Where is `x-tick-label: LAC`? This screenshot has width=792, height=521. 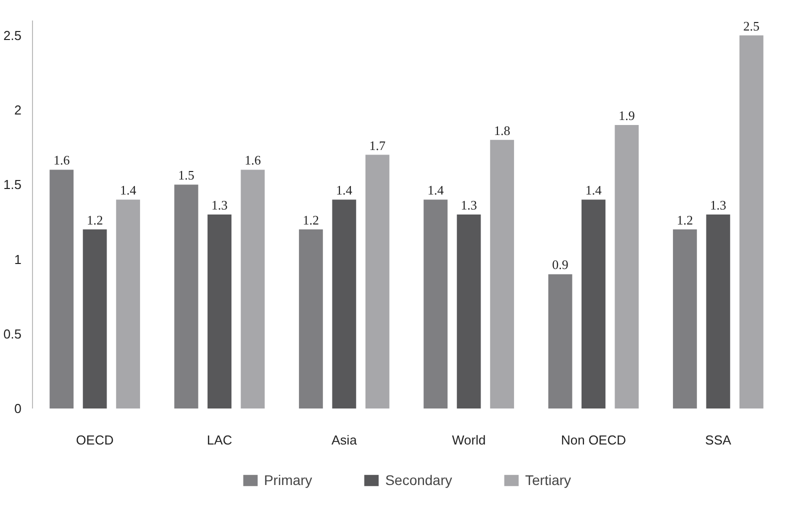
x-tick-label: LAC is located at coordinates (219, 440).